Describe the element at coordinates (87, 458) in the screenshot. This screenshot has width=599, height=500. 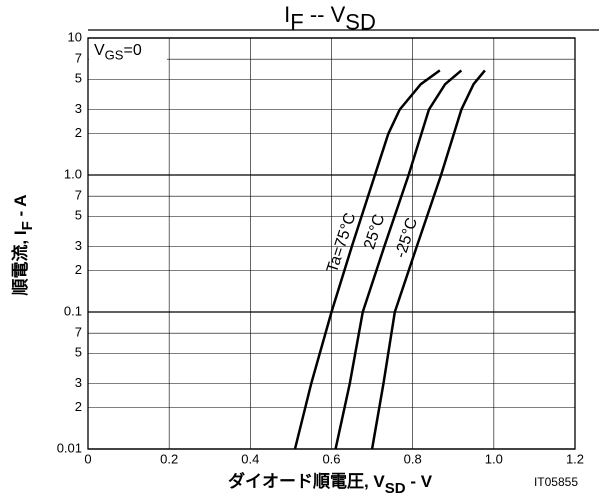
I see `x-tick-label: 0` at that location.